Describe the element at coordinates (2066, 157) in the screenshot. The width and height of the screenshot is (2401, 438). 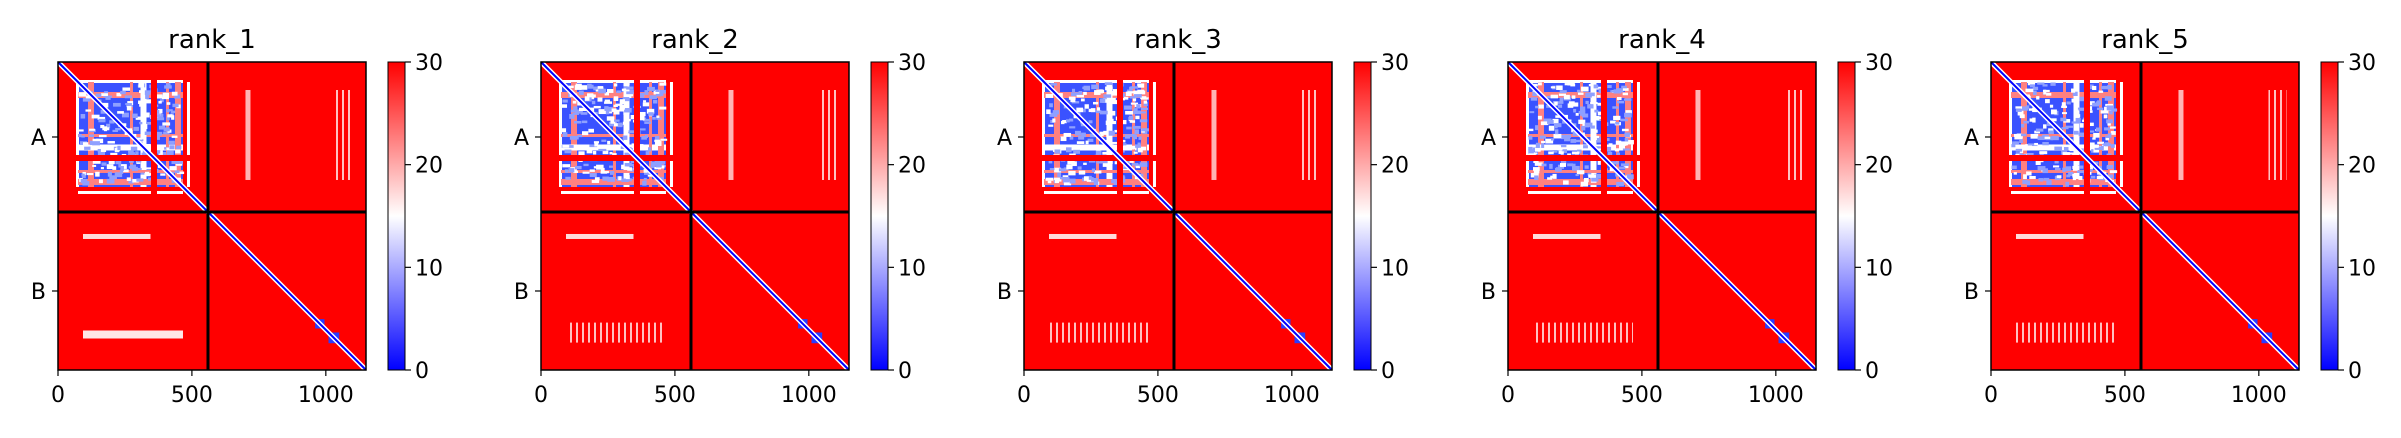
I see `gap-row` at that location.